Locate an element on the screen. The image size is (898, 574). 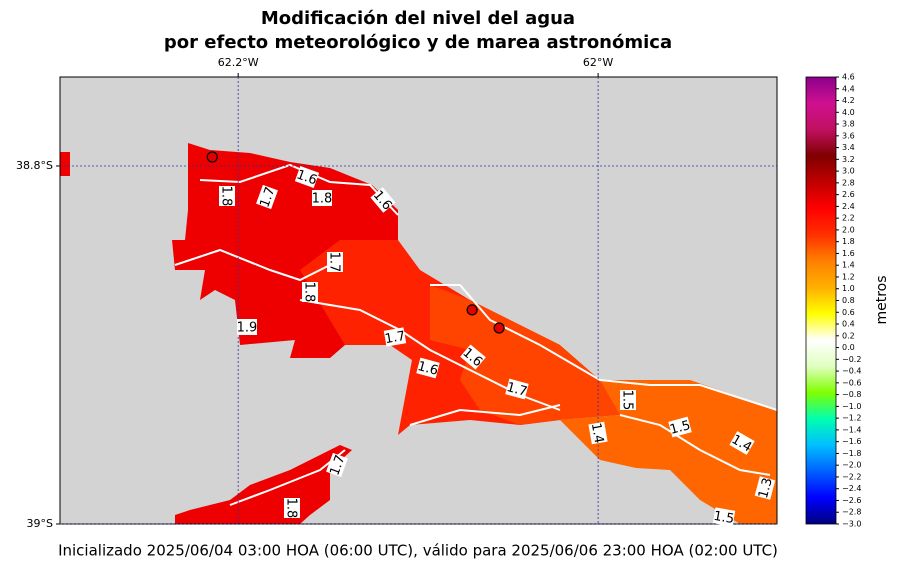
colorbar is located at coordinates (821, 300).